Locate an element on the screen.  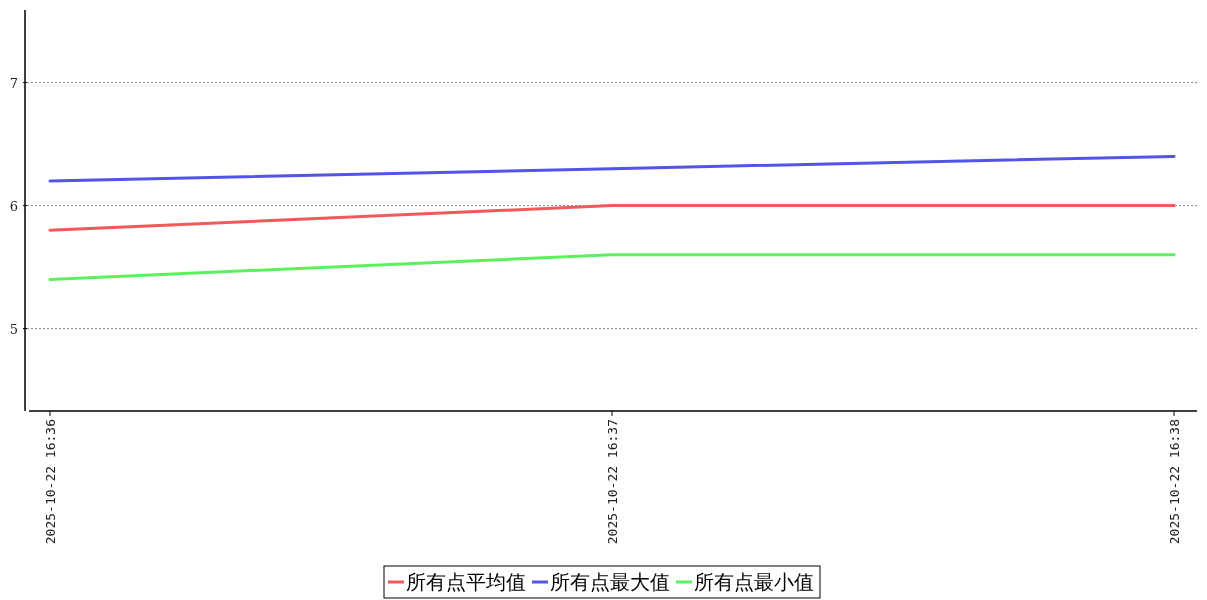
legend-label: 所有点最小值 is located at coordinates (754, 582).